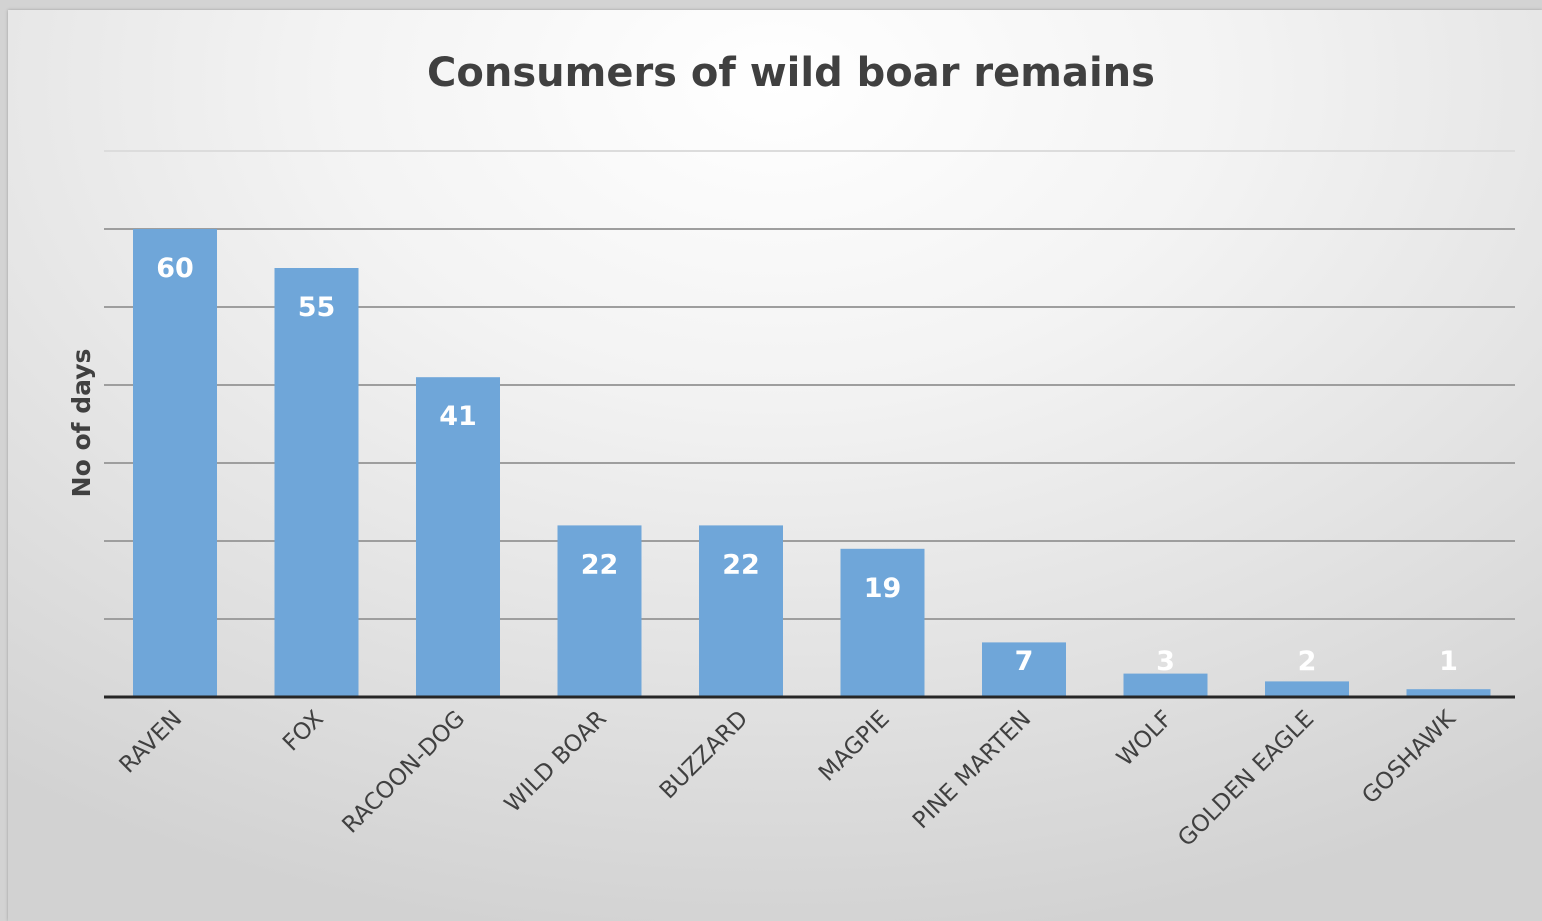 The height and width of the screenshot is (921, 1542). I want to click on category-label-magpie: MAGPIE, so click(854, 746).